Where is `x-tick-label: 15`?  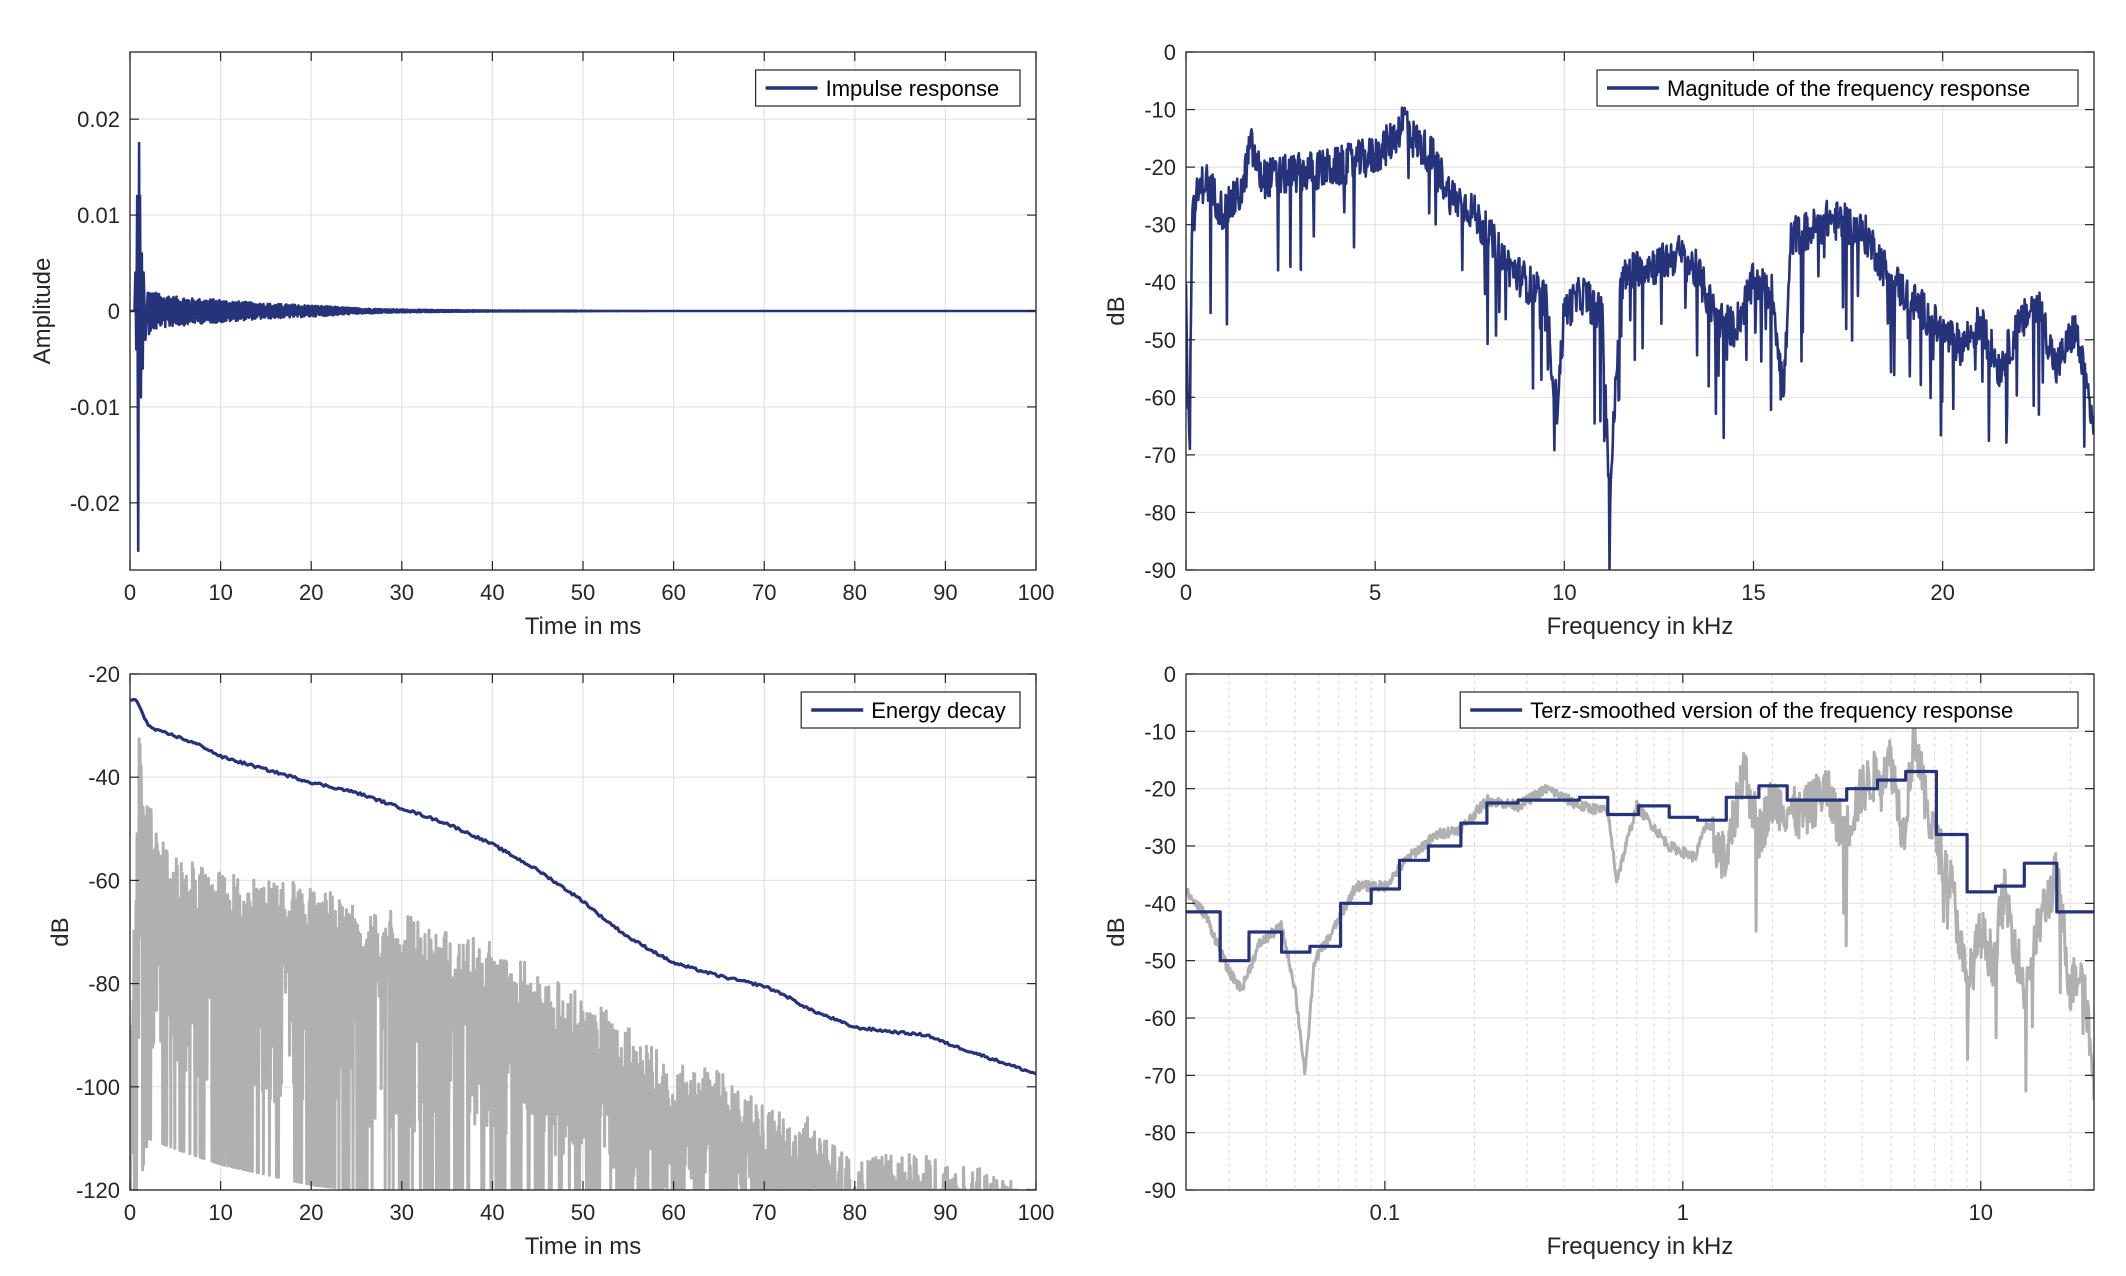
x-tick-label: 15 is located at coordinates (1753, 592).